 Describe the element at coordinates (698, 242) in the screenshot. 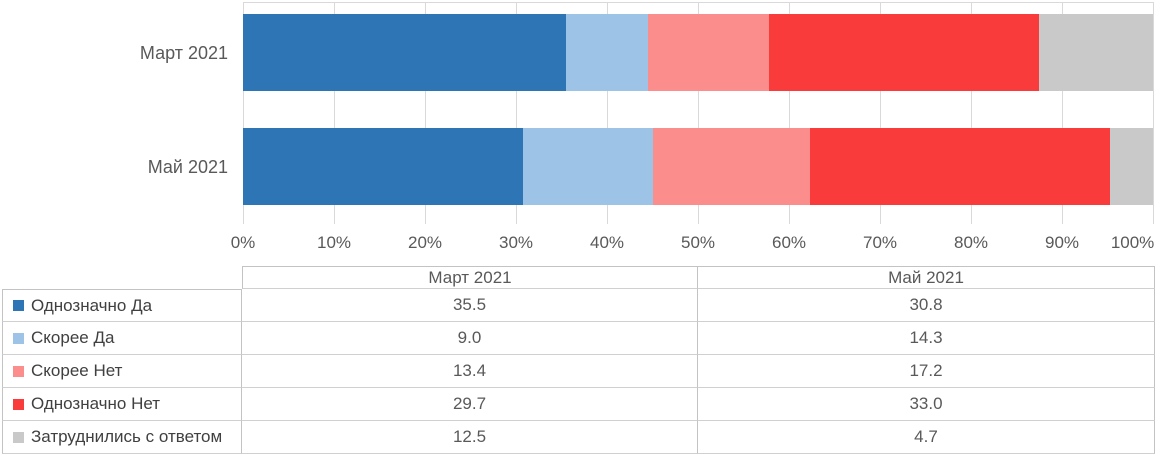

I see `axis-tick-label: 50%` at that location.